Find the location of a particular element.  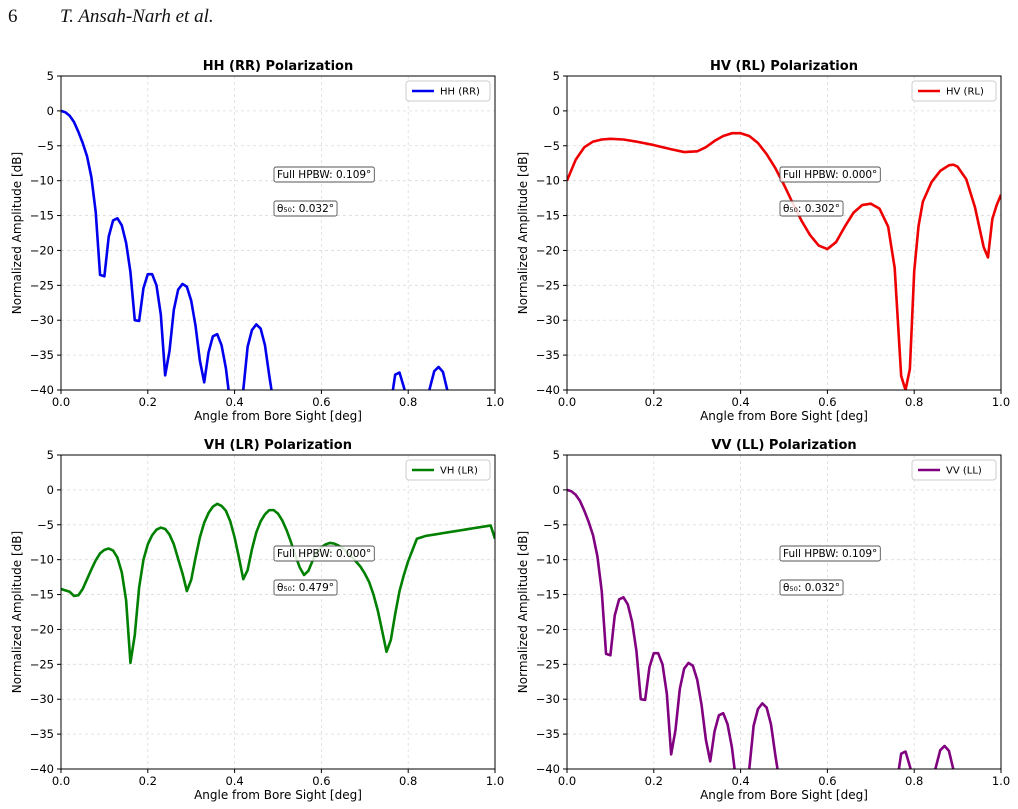

annotation-text: Full HPBW: 0.109° is located at coordinates (324, 175).